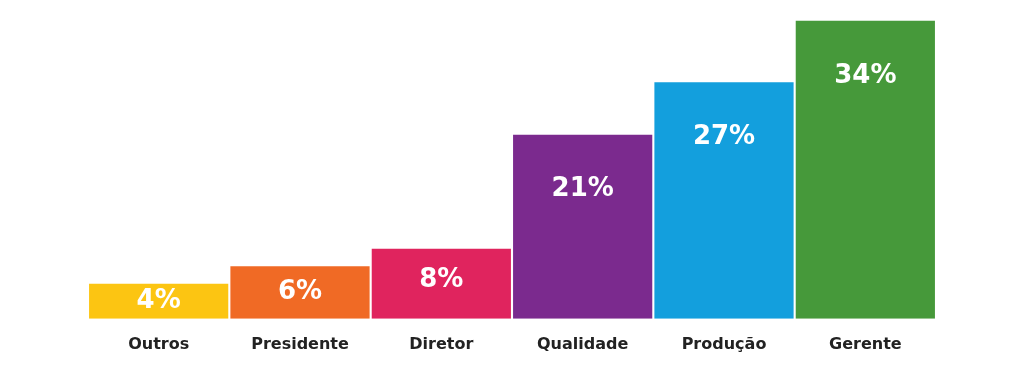 This screenshot has width=1024, height=372. I want to click on x-tick-label: Outros, so click(159, 343).